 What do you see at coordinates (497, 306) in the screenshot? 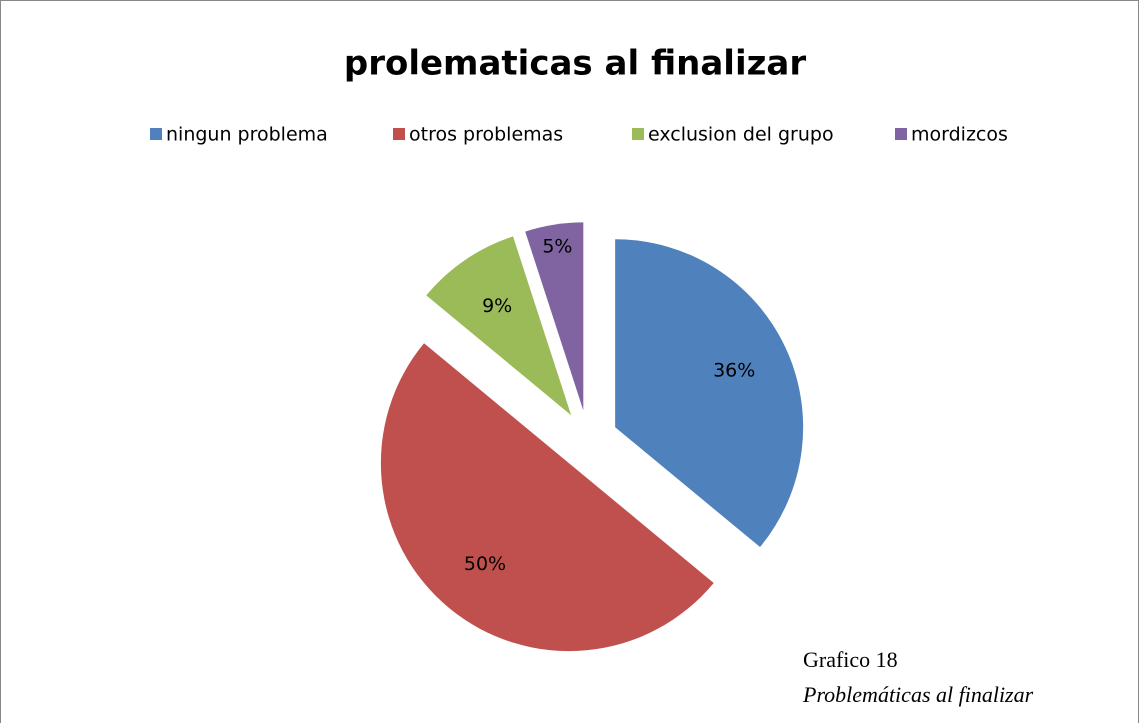
I see `data-label: 9%` at bounding box center [497, 306].